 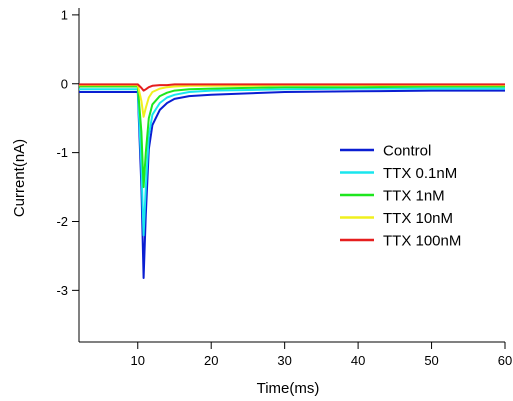 I want to click on y-axis: 1 0 -1 -2 -3, so click(x=68, y=174).